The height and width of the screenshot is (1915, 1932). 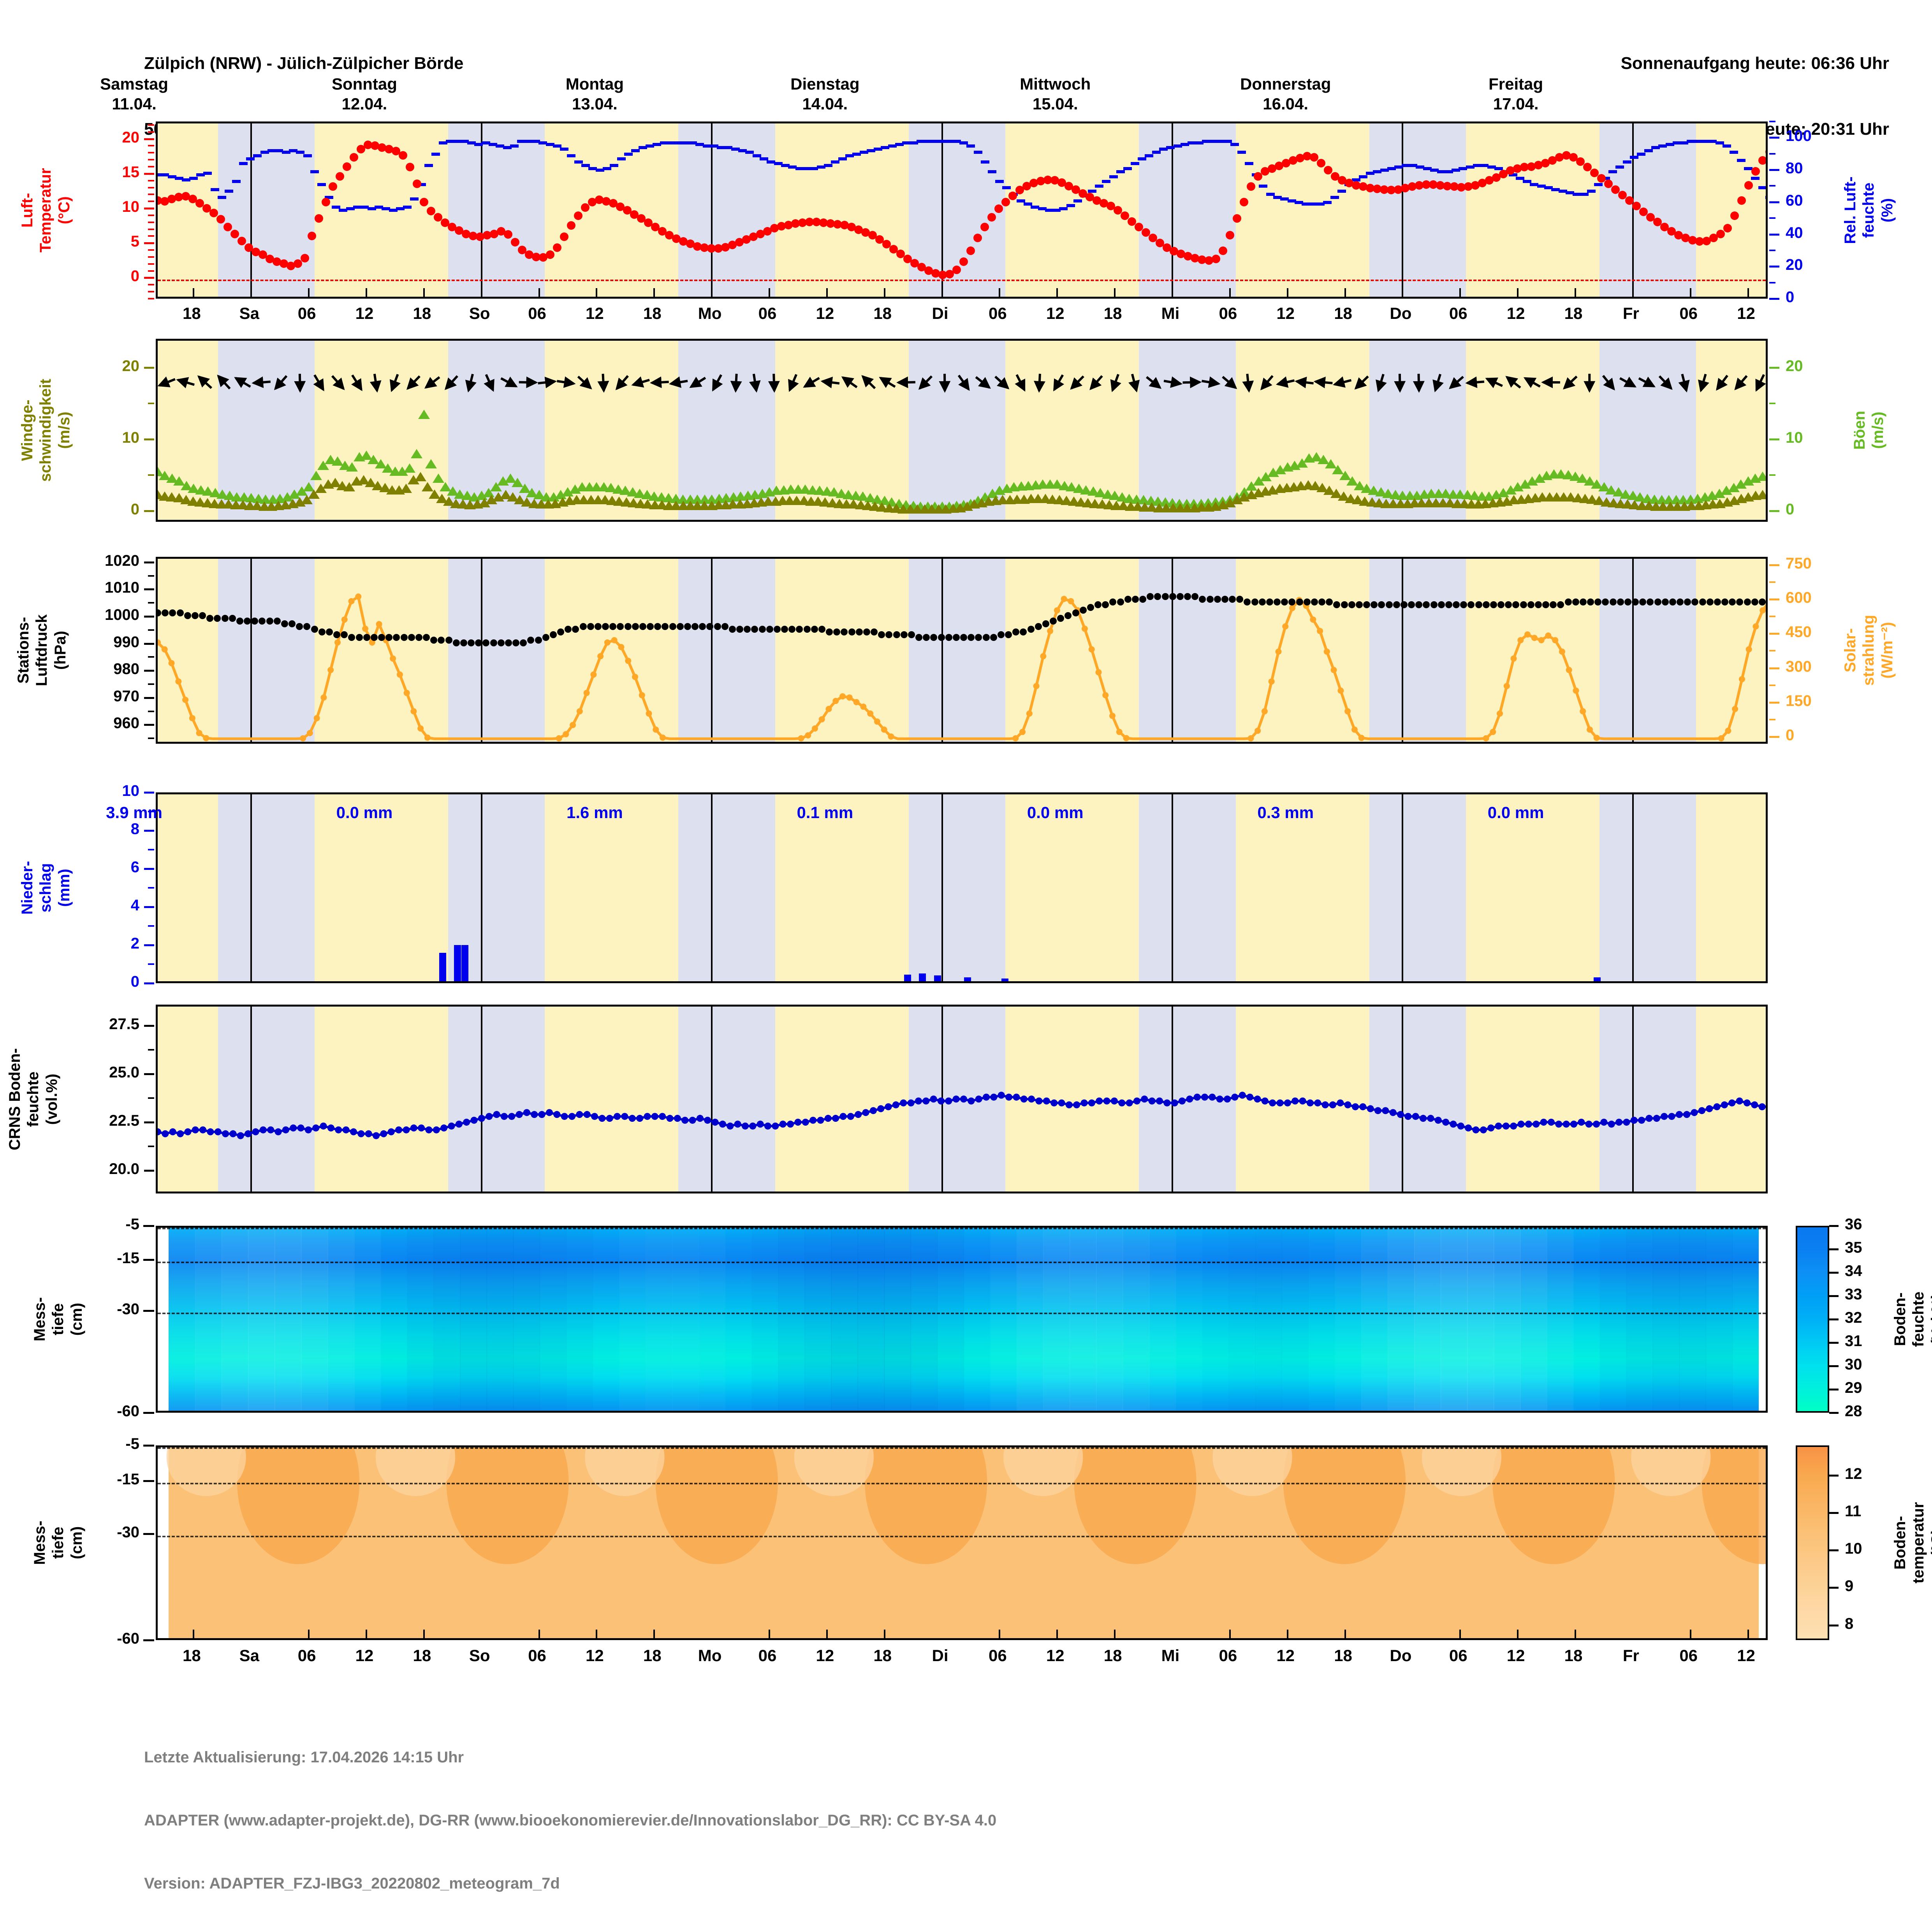 I want to click on plot-soil-moisture-profile, so click(x=962, y=1319).